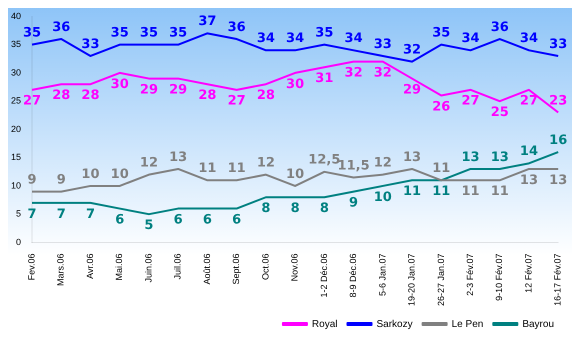 The height and width of the screenshot is (347, 580). What do you see at coordinates (353, 275) in the screenshot?
I see `x-tick-label: 8-9 Déc.06` at bounding box center [353, 275].